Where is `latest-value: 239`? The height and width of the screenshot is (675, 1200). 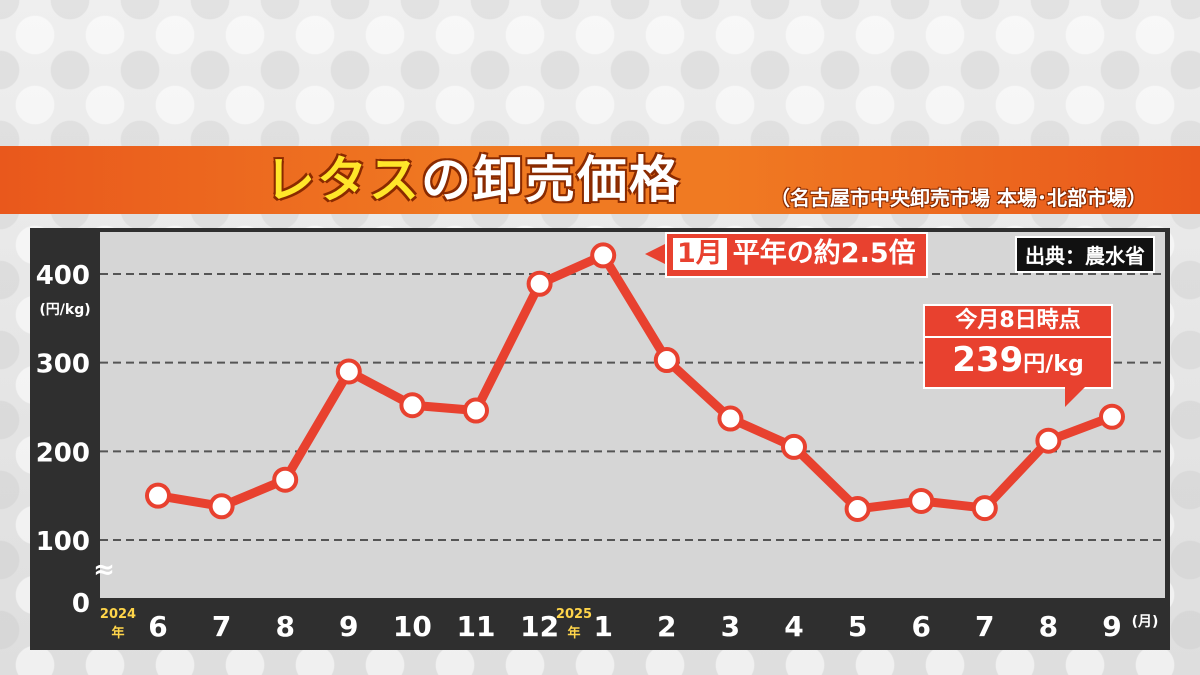
latest-value: 239 is located at coordinates (988, 360).